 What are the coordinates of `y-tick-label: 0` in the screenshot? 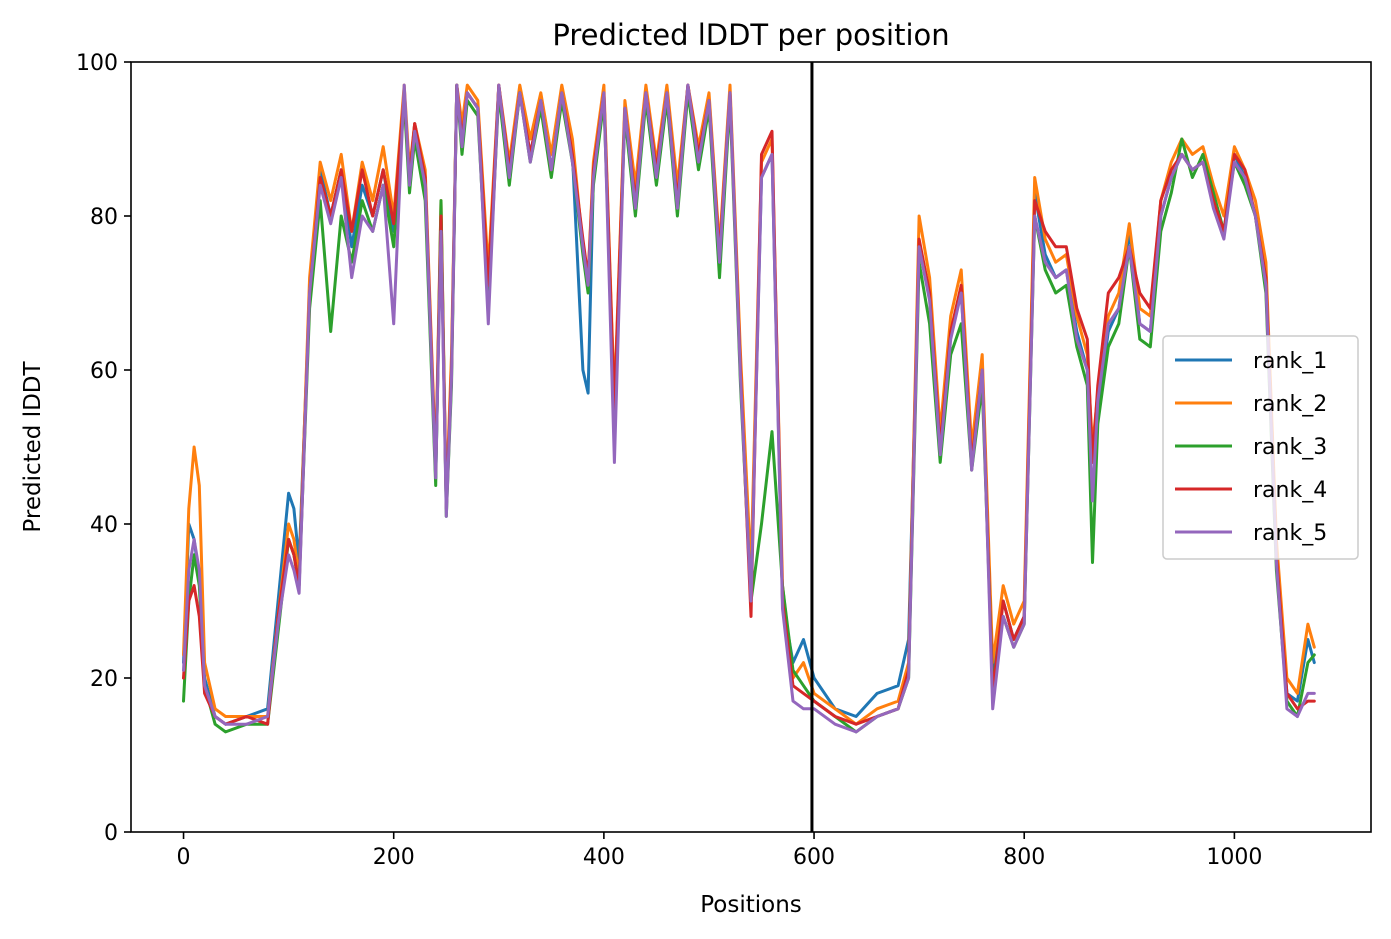 It's located at (111, 833).